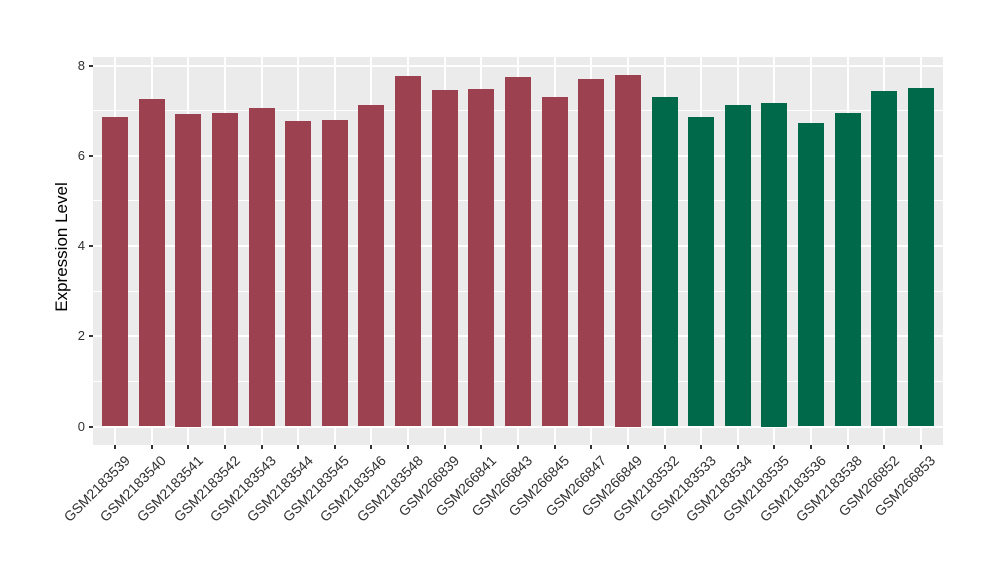  What do you see at coordinates (151, 262) in the screenshot?
I see `bar-GSM2183540` at bounding box center [151, 262].